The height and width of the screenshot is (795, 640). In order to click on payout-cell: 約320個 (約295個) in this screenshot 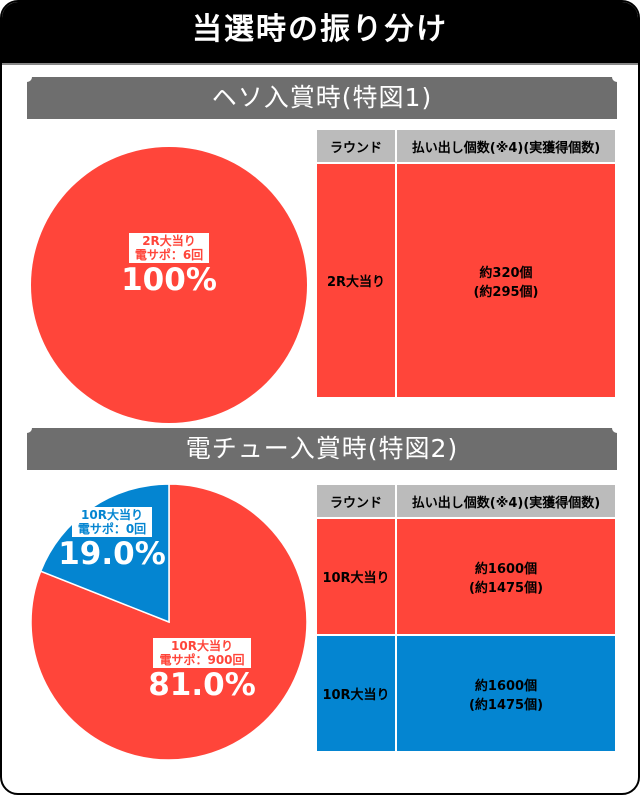, I will do `click(506, 280)`.